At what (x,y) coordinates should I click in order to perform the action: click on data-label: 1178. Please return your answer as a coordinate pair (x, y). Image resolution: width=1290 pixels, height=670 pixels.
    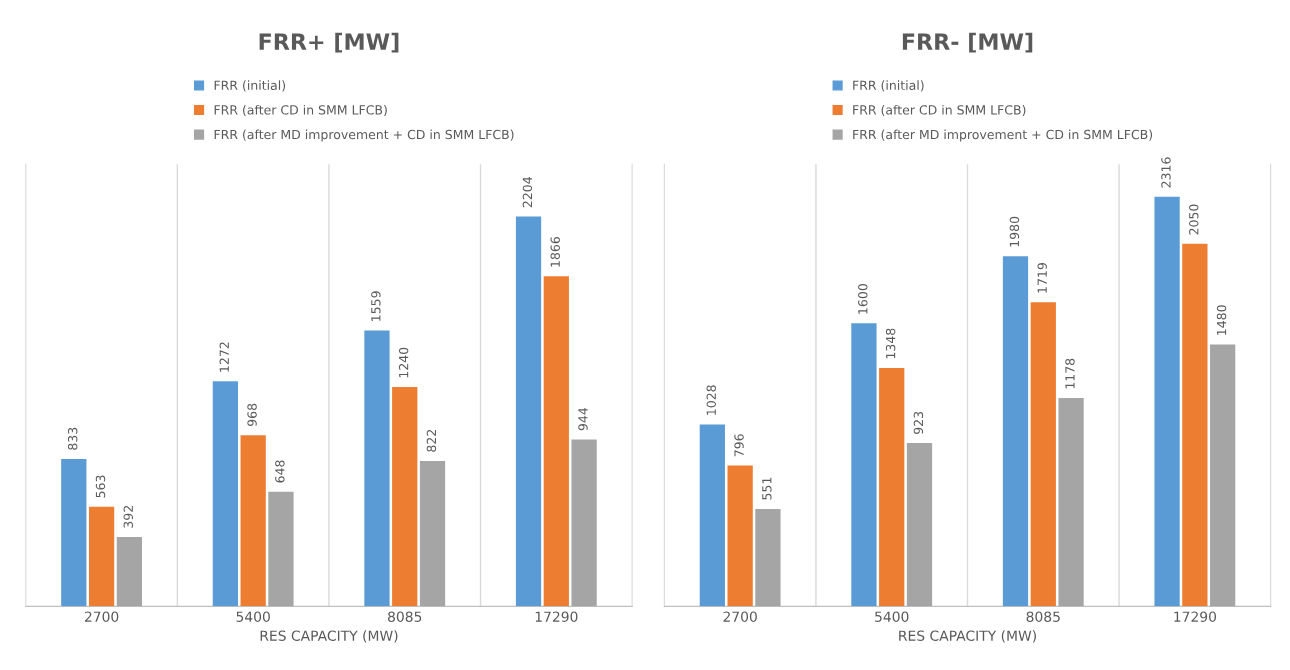
    Looking at the image, I should click on (1070, 373).